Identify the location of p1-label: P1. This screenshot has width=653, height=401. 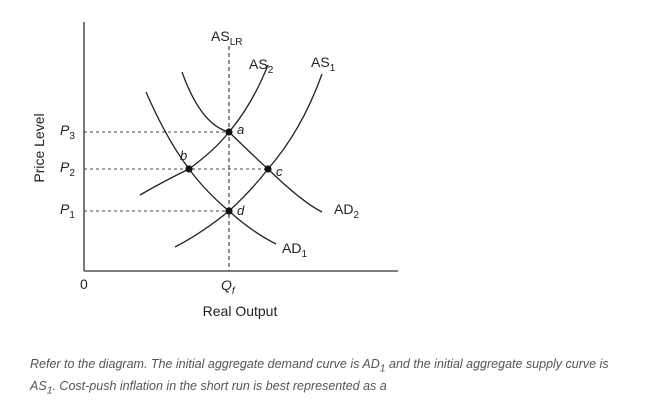
(67, 211).